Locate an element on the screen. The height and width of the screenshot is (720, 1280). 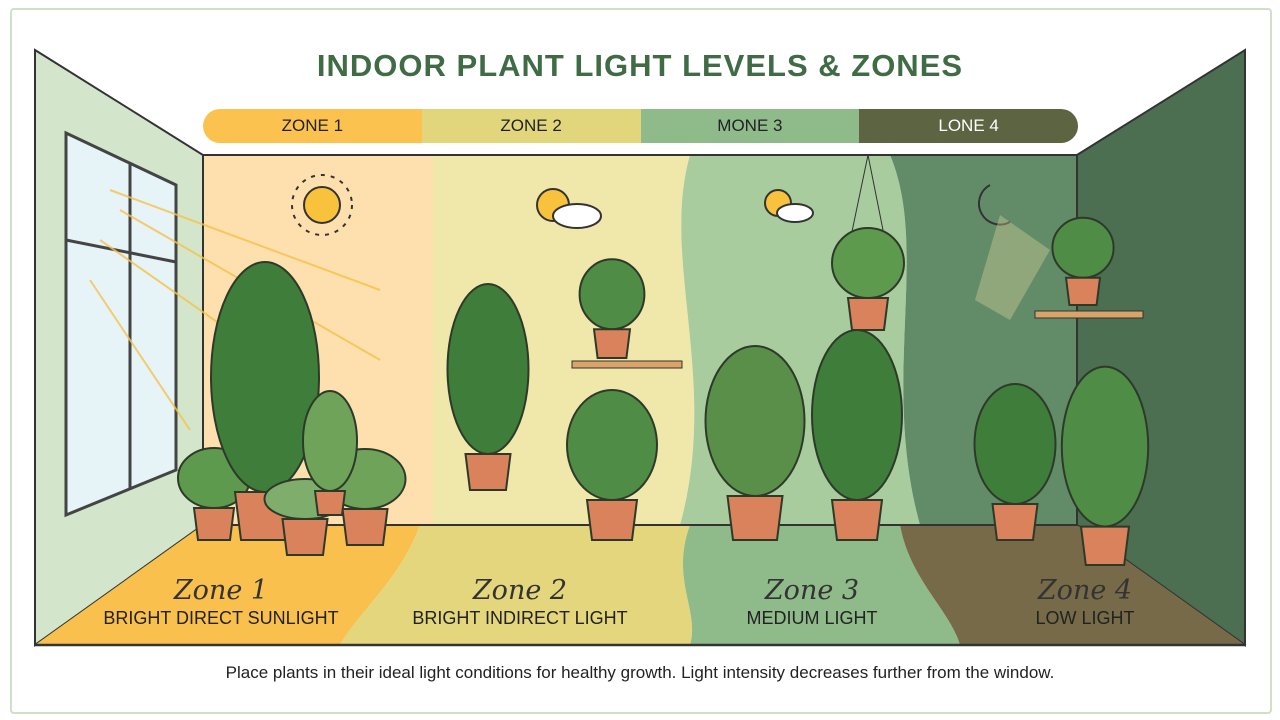
zone-label-2: Zone 2 BRIGHT INDIRECT LIGHT is located at coordinates (520, 602).